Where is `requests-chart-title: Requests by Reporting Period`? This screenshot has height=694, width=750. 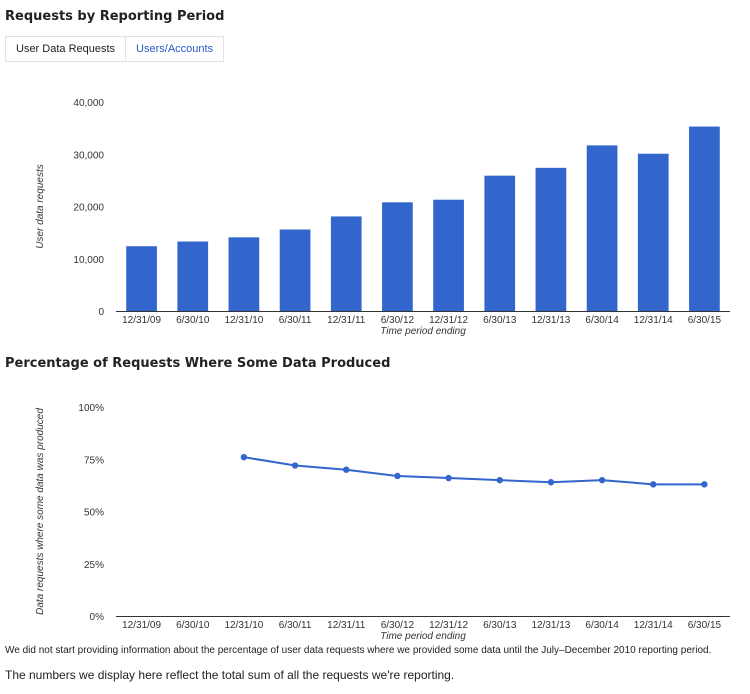 requests-chart-title: Requests by Reporting Period is located at coordinates (115, 16).